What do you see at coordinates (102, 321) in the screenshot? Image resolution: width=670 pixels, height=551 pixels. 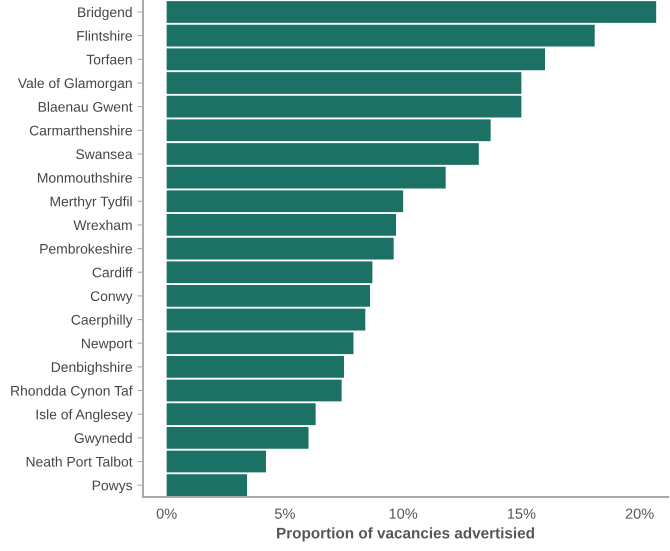 I see `y-tick-label: Caerphilly` at bounding box center [102, 321].